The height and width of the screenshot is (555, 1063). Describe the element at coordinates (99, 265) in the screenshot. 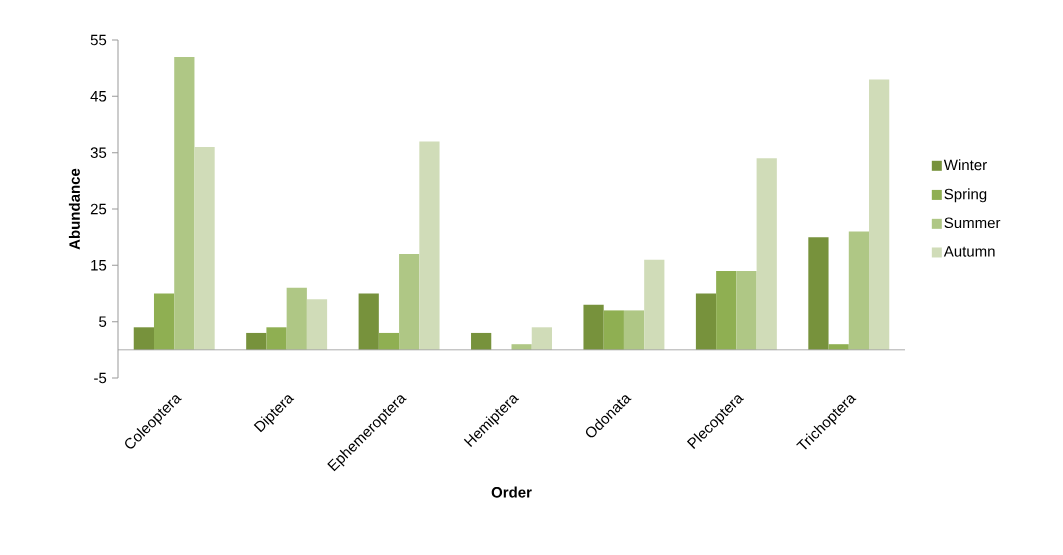

I see `y-tick-label: 15` at that location.